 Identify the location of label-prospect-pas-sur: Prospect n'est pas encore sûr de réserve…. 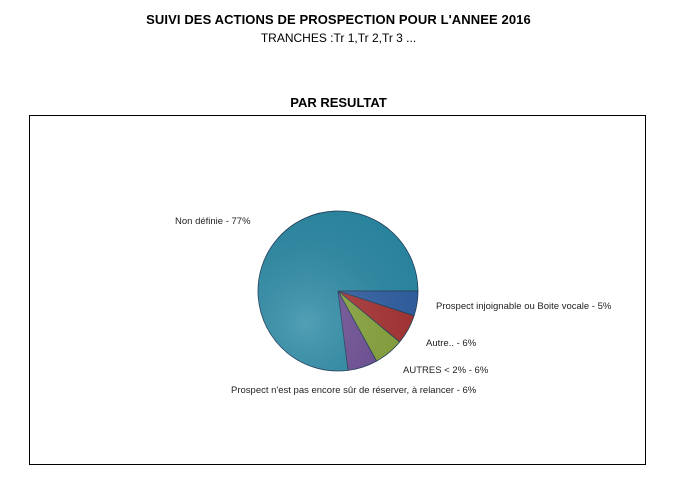
(354, 390).